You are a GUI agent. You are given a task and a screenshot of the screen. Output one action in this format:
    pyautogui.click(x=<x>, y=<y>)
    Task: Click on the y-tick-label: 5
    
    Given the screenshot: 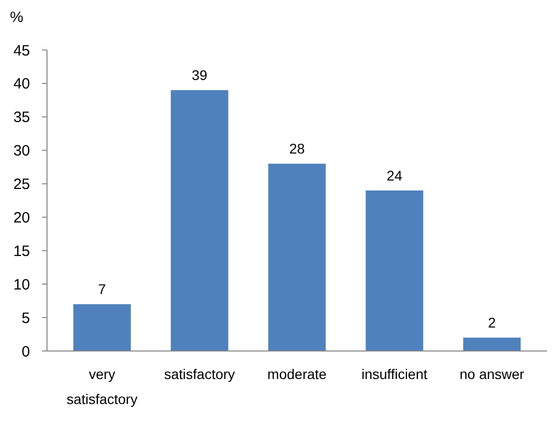 What is the action you would take?
    pyautogui.click(x=26, y=318)
    